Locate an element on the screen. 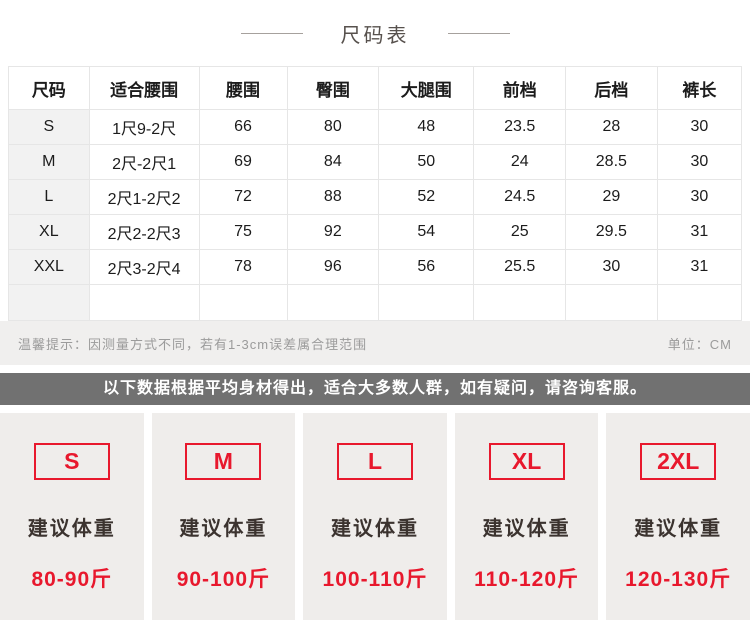  size-cell: XL is located at coordinates (49, 232).